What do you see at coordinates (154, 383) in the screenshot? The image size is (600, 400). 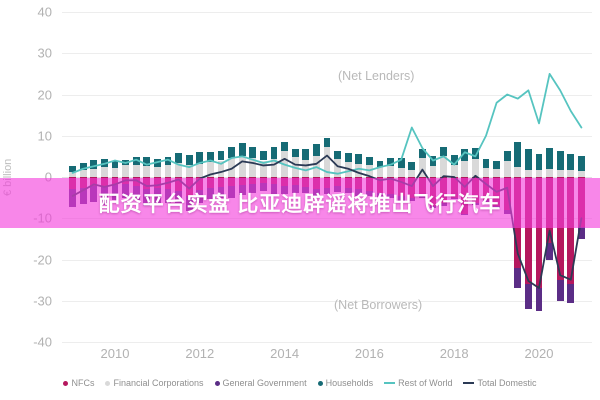 I see `legend-item: Financial Corporations` at bounding box center [154, 383].